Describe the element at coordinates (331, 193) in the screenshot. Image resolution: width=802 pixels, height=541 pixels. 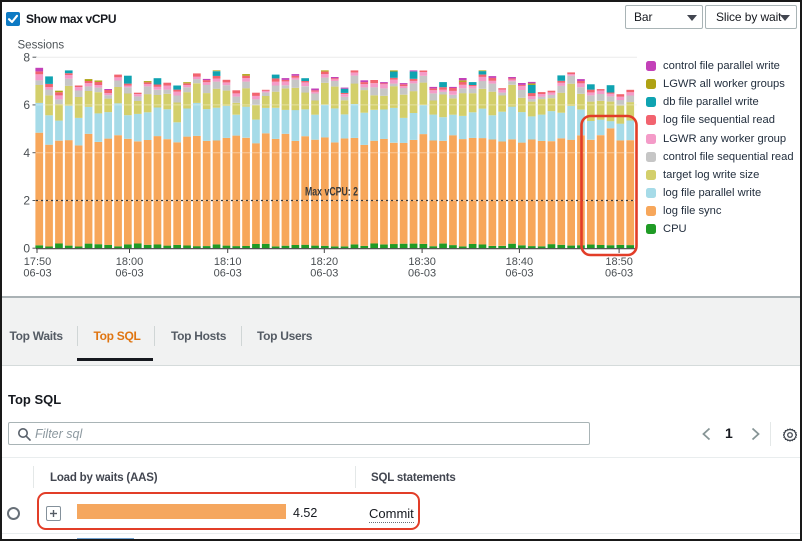
I see `svg-text: Max vCPU: 2` at that location.